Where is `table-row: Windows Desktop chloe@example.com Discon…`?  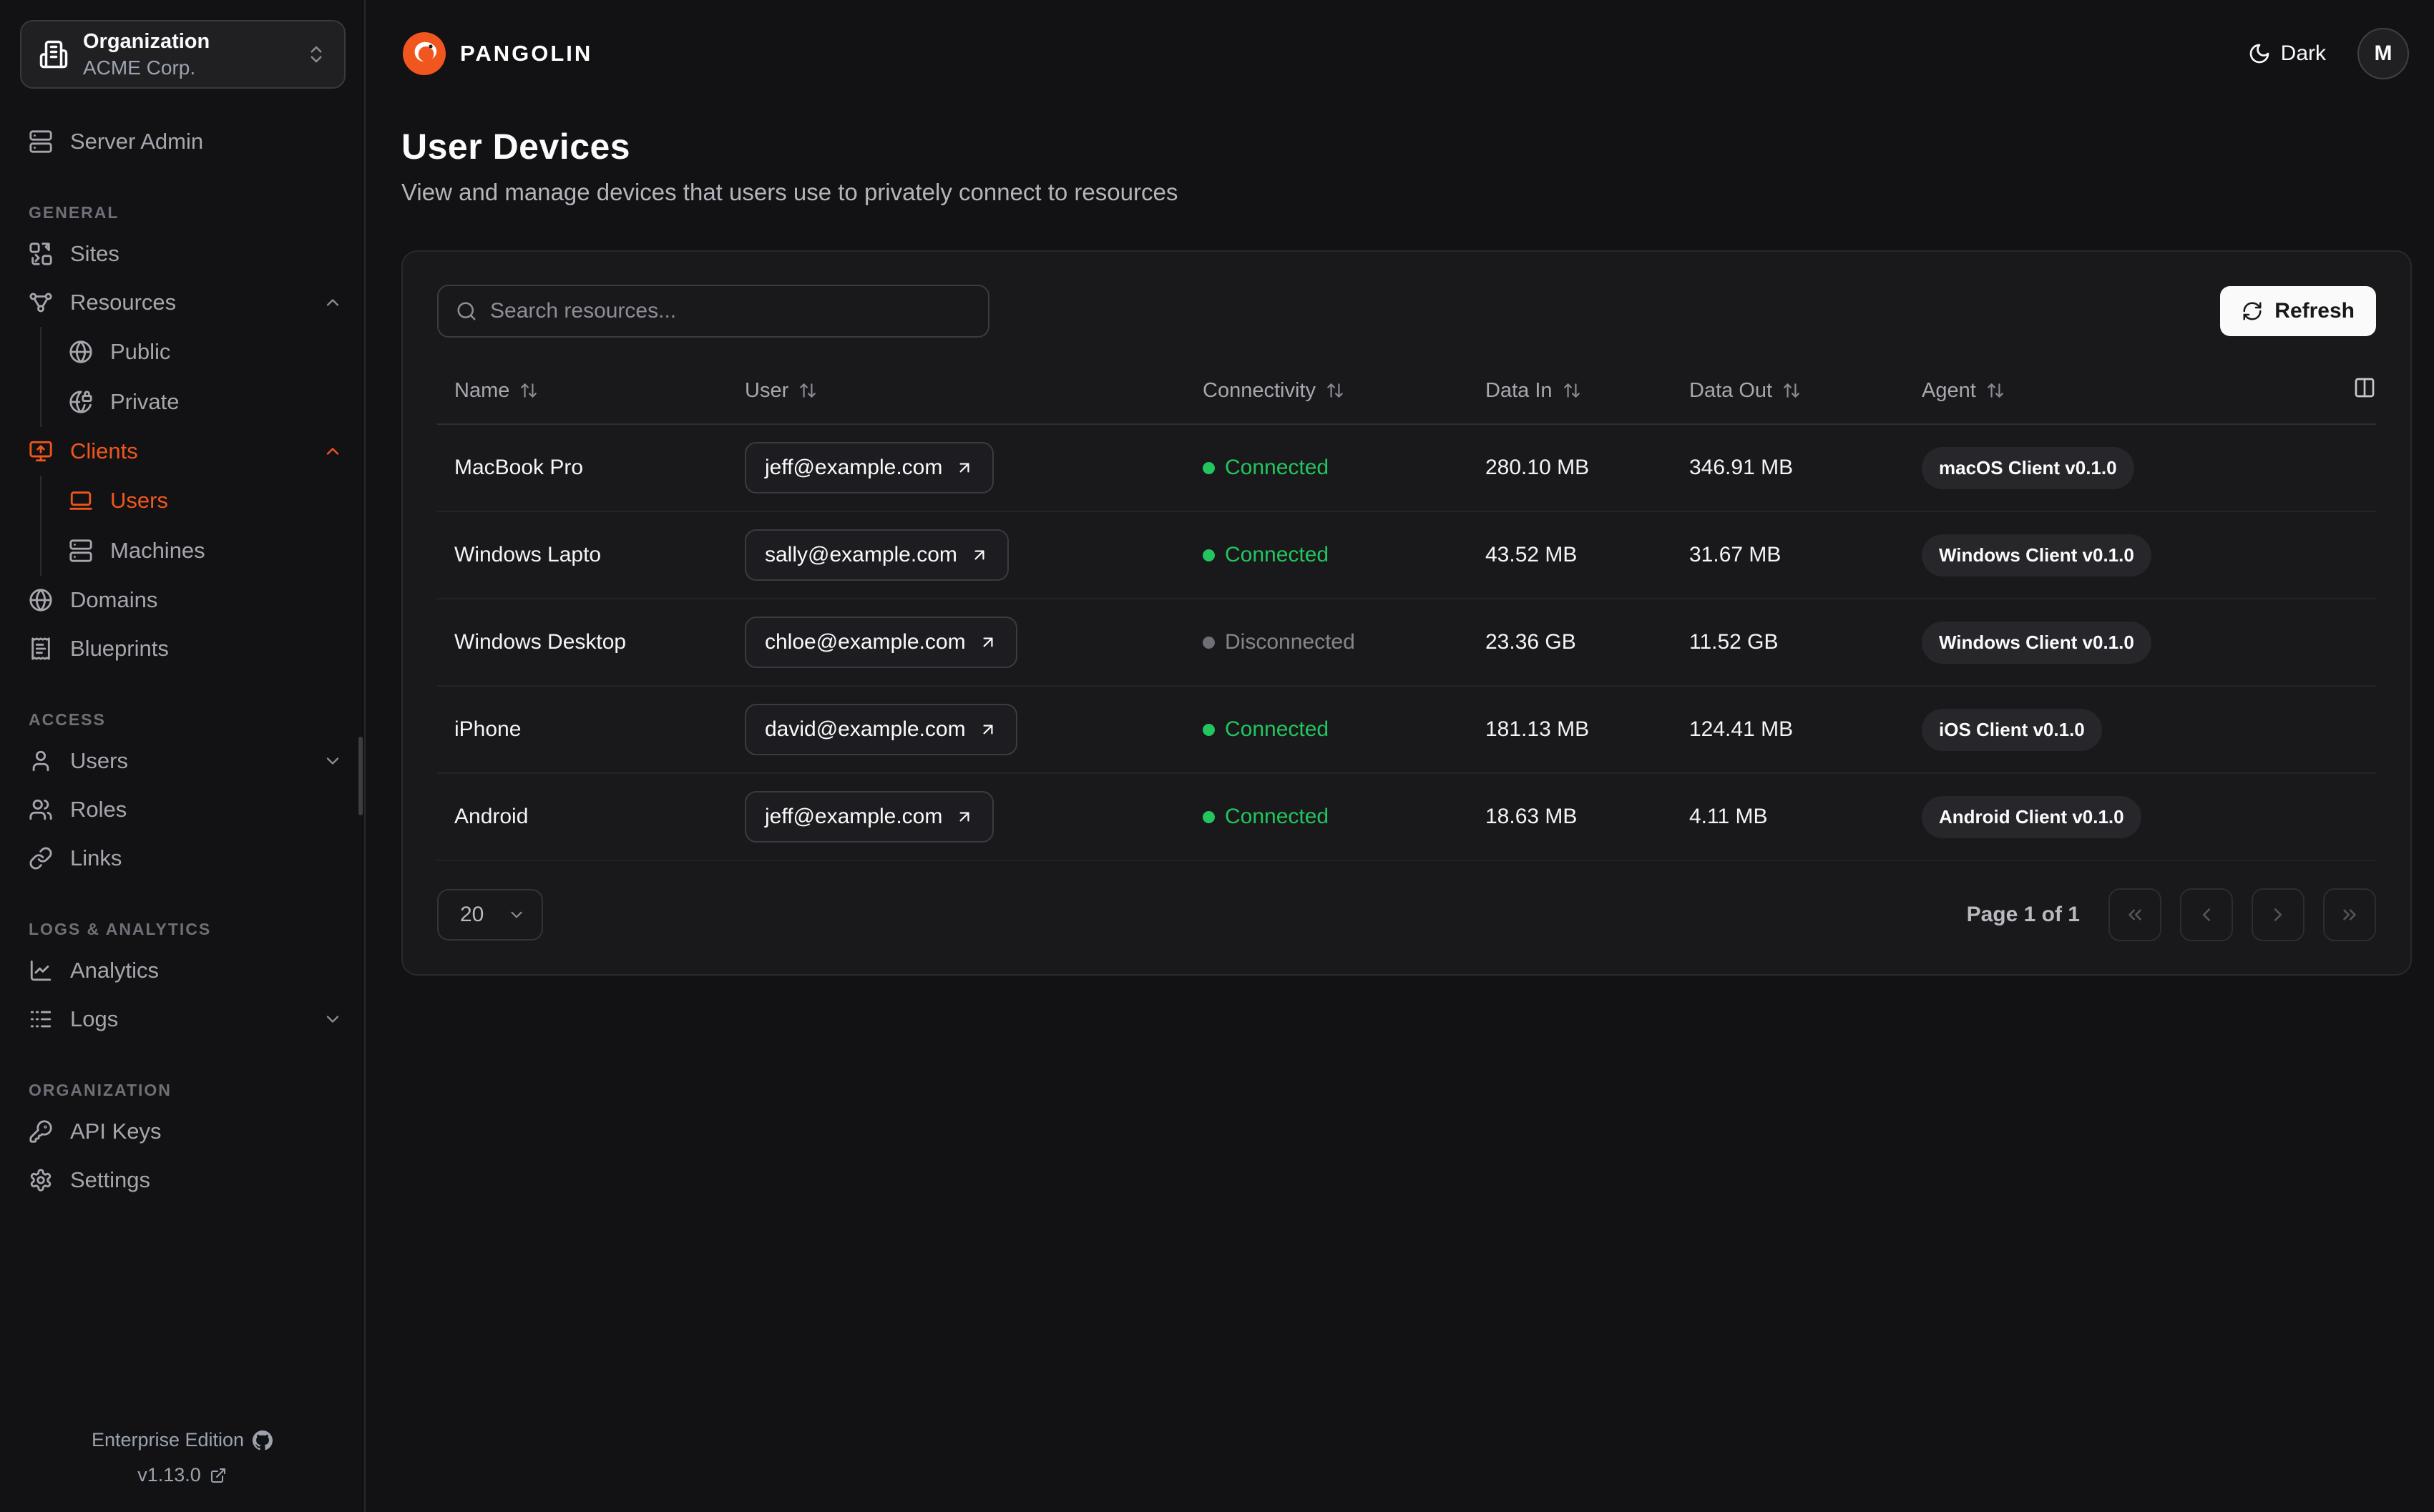
table-row: Windows Desktop chloe@example.com Discon… is located at coordinates (1406, 643).